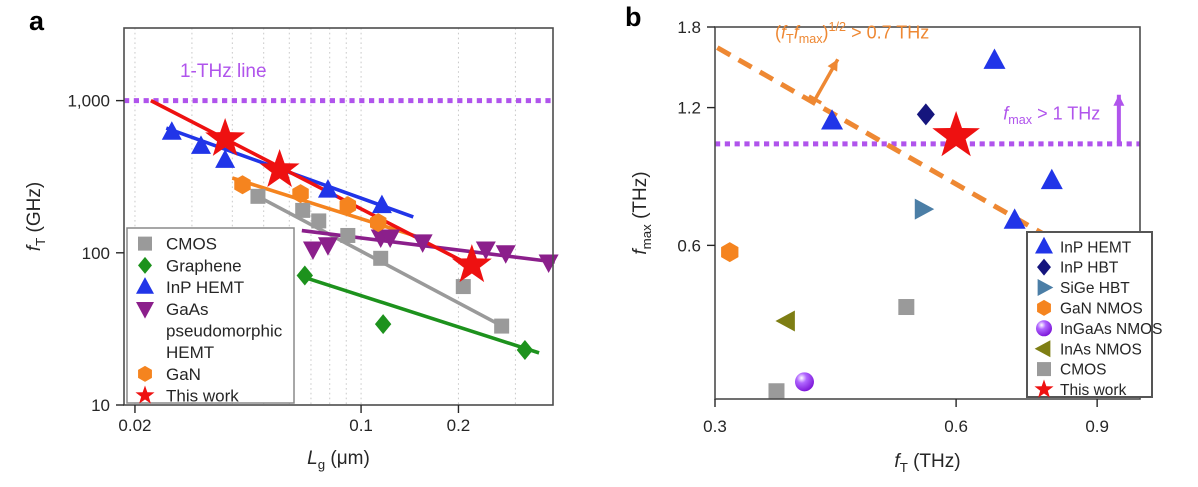 The image size is (1198, 487). What do you see at coordinates (715, 426) in the screenshot?
I see `x-tick-label: 0.3` at bounding box center [715, 426].